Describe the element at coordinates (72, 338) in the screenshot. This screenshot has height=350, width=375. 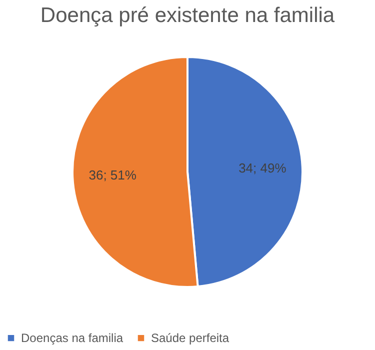
I see `legend-label: Doenças na familia` at that location.